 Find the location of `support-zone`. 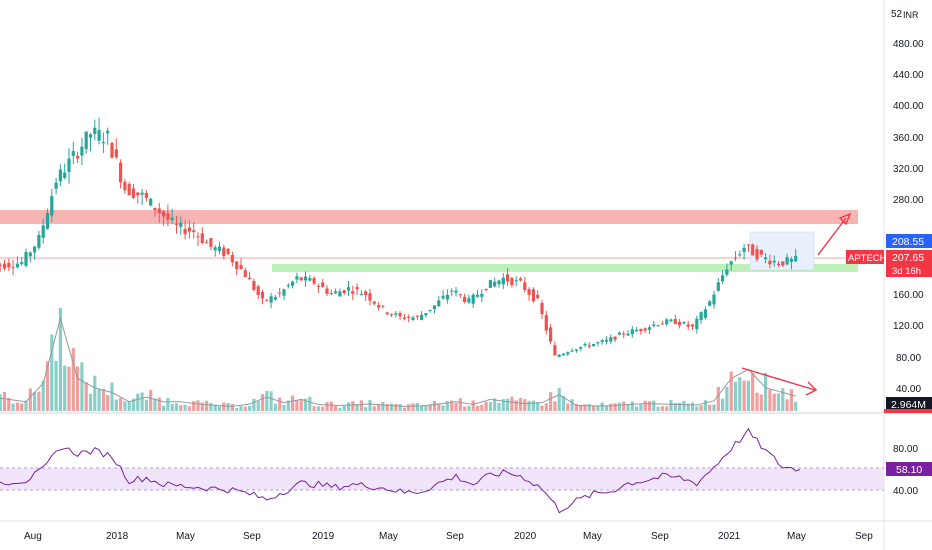

support-zone is located at coordinates (565, 268).